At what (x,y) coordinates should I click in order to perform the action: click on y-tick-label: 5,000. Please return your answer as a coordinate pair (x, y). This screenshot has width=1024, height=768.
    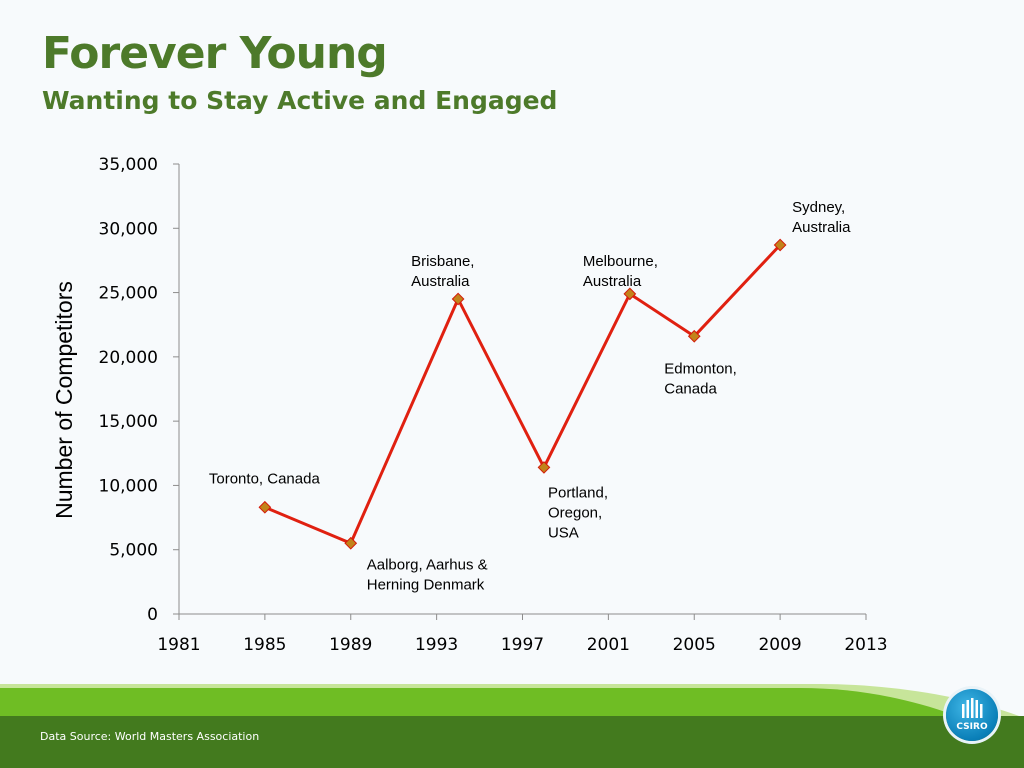
    Looking at the image, I should click on (133, 551).